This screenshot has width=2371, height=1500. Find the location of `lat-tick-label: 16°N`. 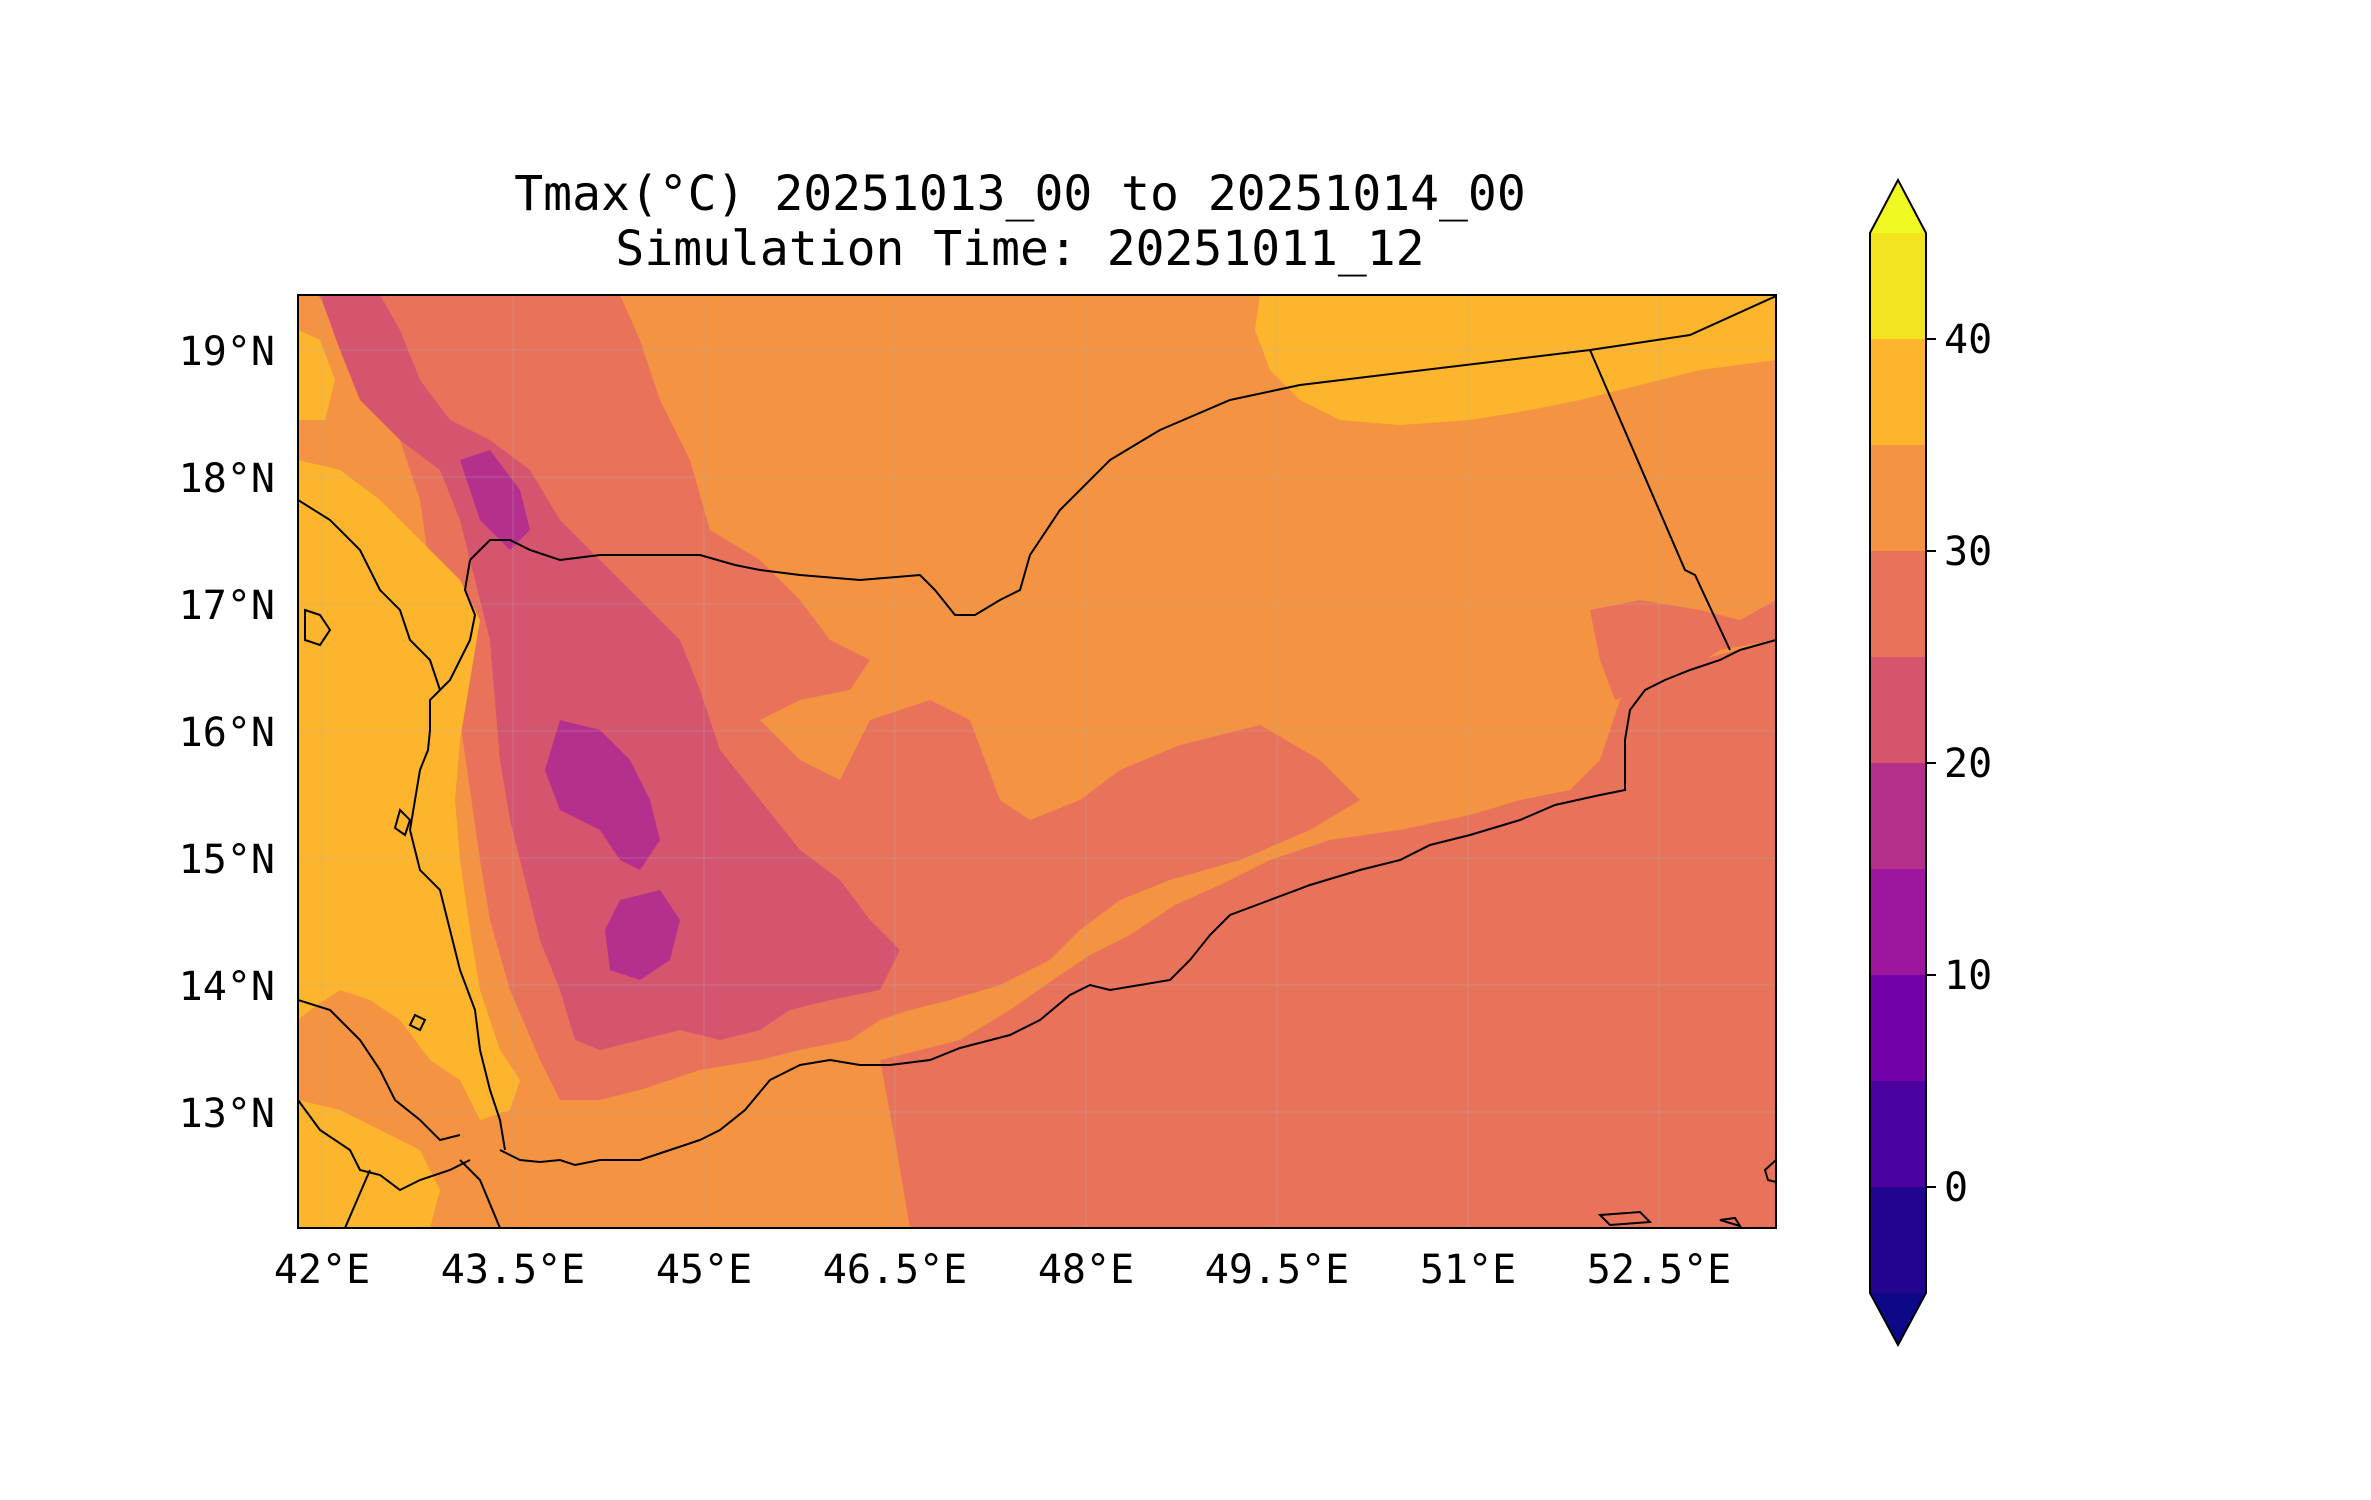

lat-tick-label: 16°N is located at coordinates (227, 733).